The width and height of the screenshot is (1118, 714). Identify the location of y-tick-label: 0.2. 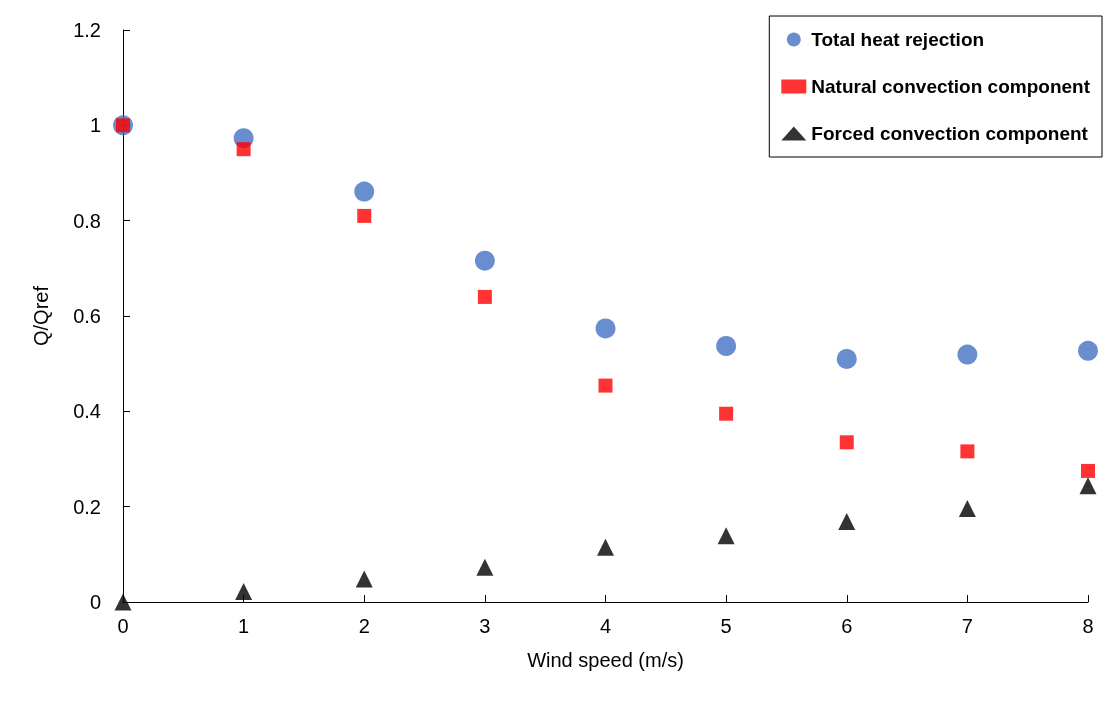
(87, 506).